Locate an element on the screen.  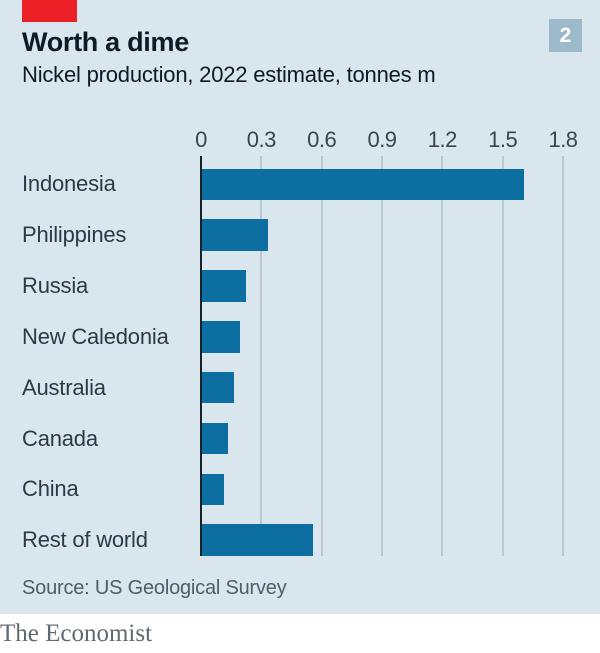
bar-rest-of-world is located at coordinates (257, 540).